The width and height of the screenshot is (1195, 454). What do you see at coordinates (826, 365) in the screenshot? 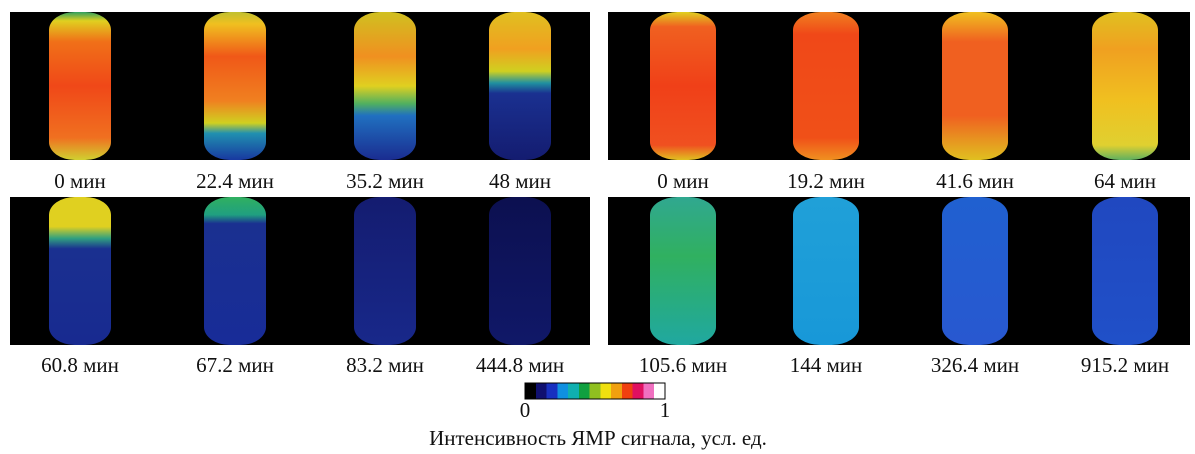
I see `time-label: 144 мин` at bounding box center [826, 365].